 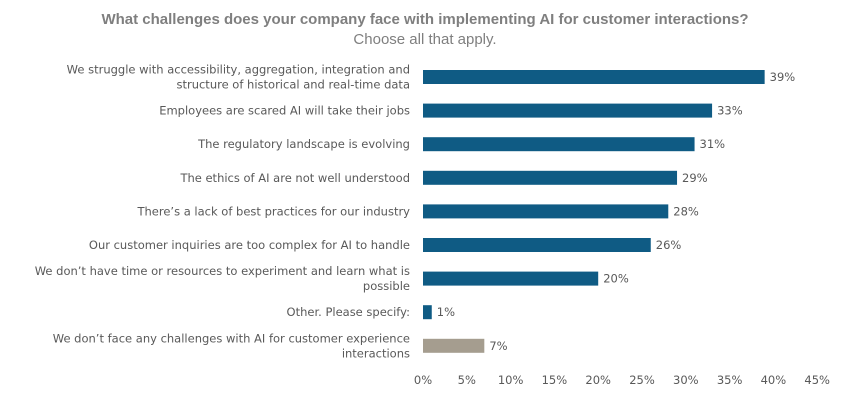 I want to click on chart-subtitle: Choose all that apply., so click(x=424, y=39).